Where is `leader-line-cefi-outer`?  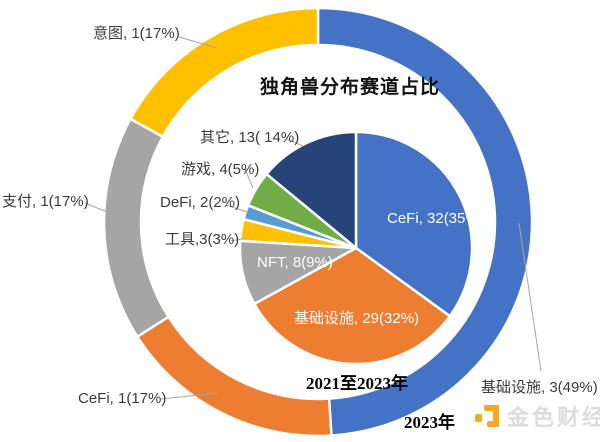
leader-line-cefi-outer is located at coordinates (189, 396).